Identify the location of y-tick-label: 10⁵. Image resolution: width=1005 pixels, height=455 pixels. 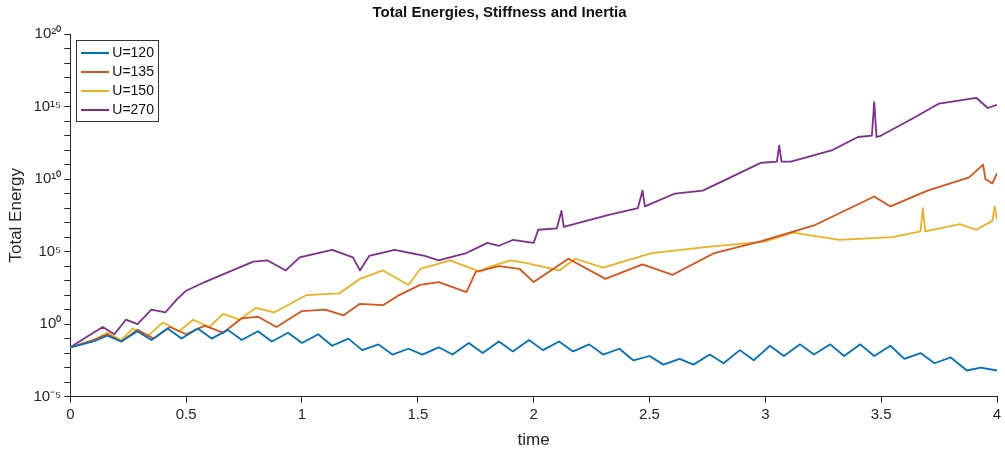
(50, 250).